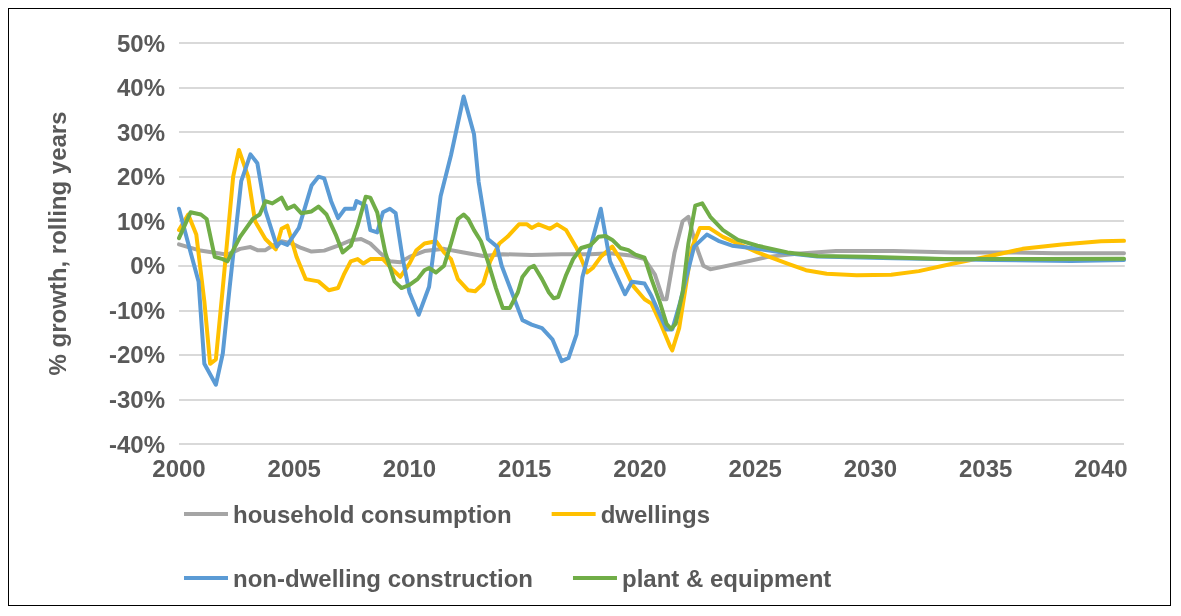 The height and width of the screenshot is (616, 1181). What do you see at coordinates (383, 578) in the screenshot?
I see `legend-label: non-dwelling construction` at bounding box center [383, 578].